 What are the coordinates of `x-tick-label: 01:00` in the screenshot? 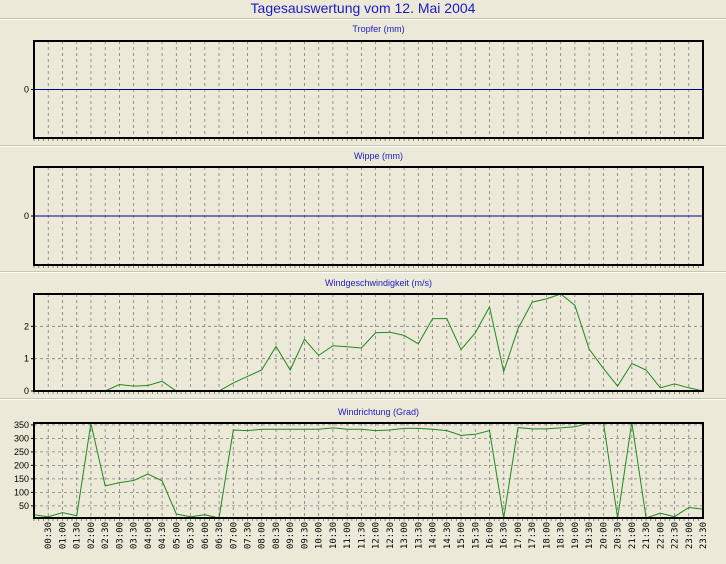 It's located at (63, 535).